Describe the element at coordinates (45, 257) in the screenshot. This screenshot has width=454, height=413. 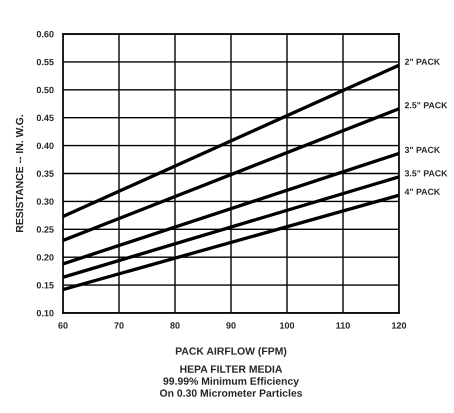
I see `y-tick-label: 0.20` at that location.